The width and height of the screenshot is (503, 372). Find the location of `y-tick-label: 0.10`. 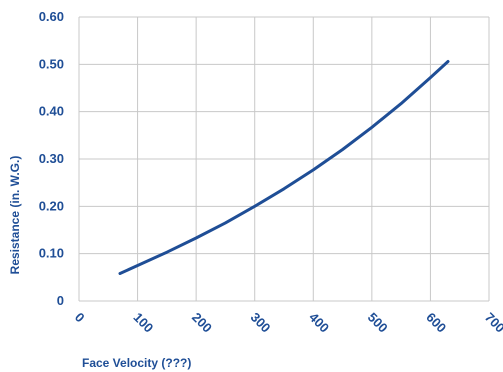

y-tick-label: 0.10 is located at coordinates (51, 253).